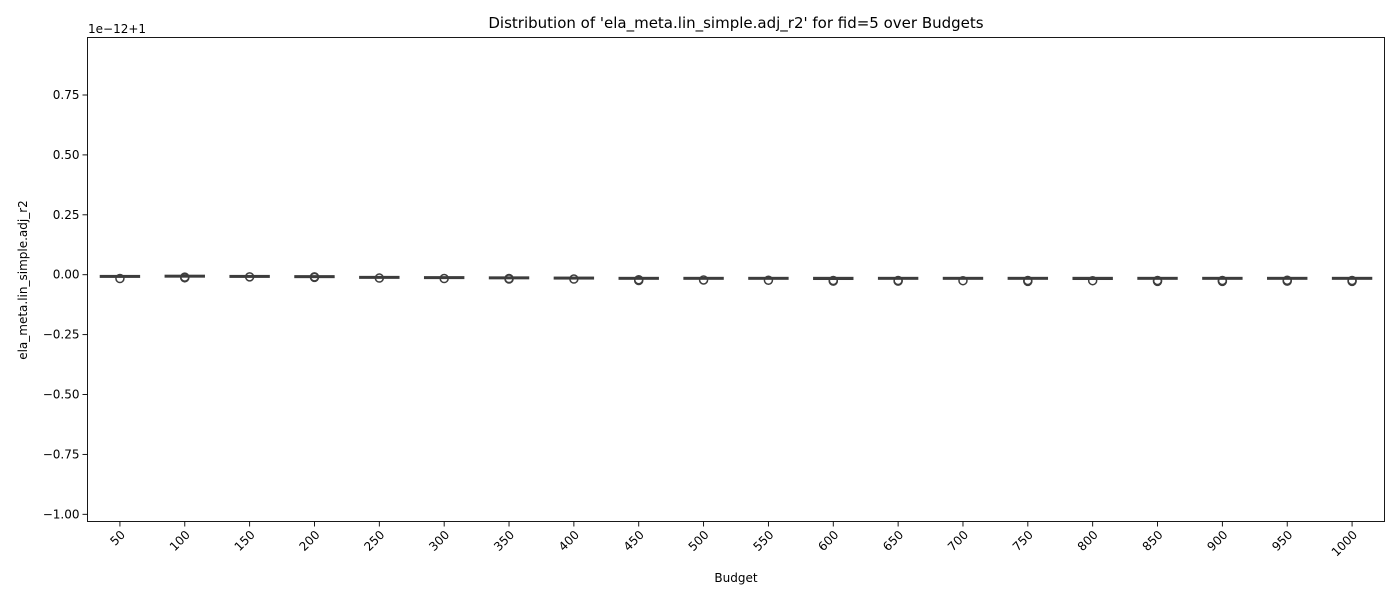  Describe the element at coordinates (66, 155) in the screenshot. I see `y-tick-label: 0.50` at that location.